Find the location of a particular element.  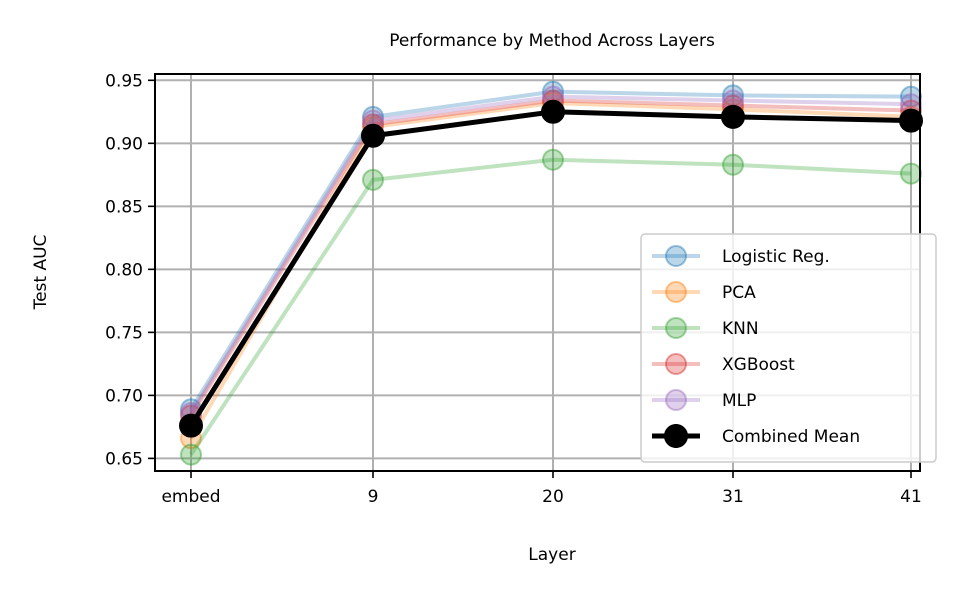

x-tick-label: 31 is located at coordinates (733, 497).